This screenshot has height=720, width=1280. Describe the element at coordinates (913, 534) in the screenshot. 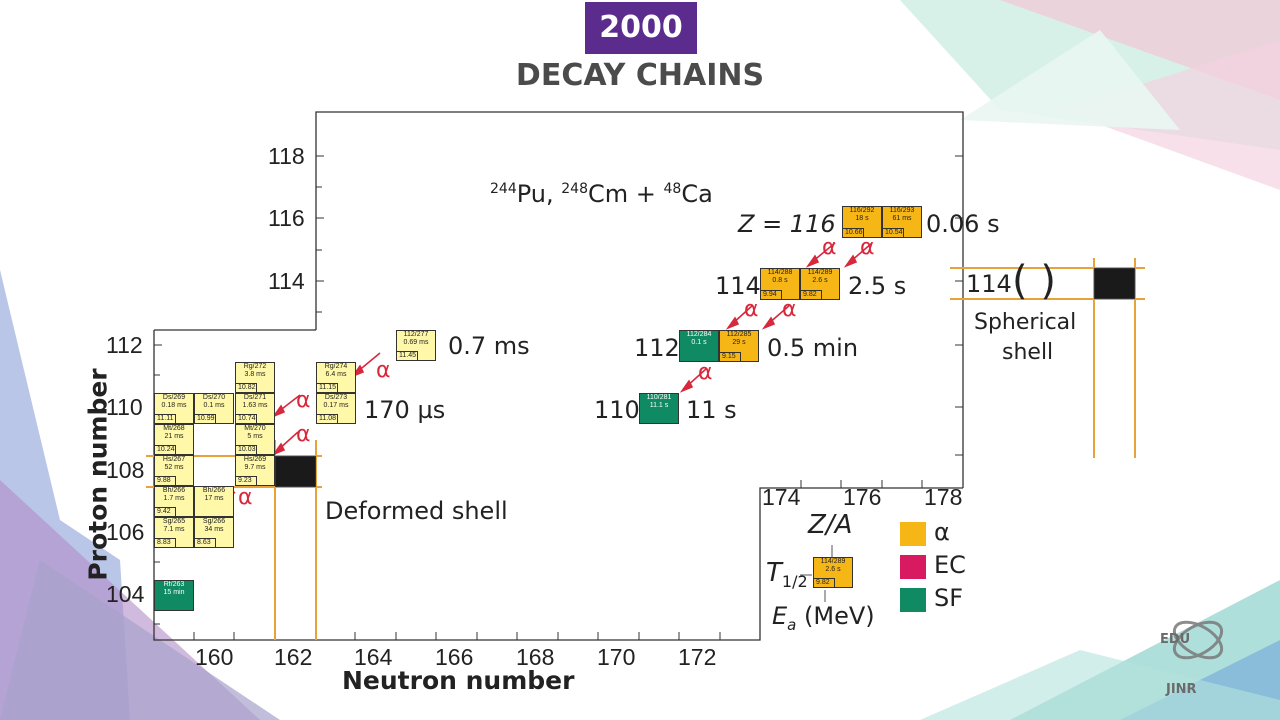

I see `legend-swatch-alpha` at that location.